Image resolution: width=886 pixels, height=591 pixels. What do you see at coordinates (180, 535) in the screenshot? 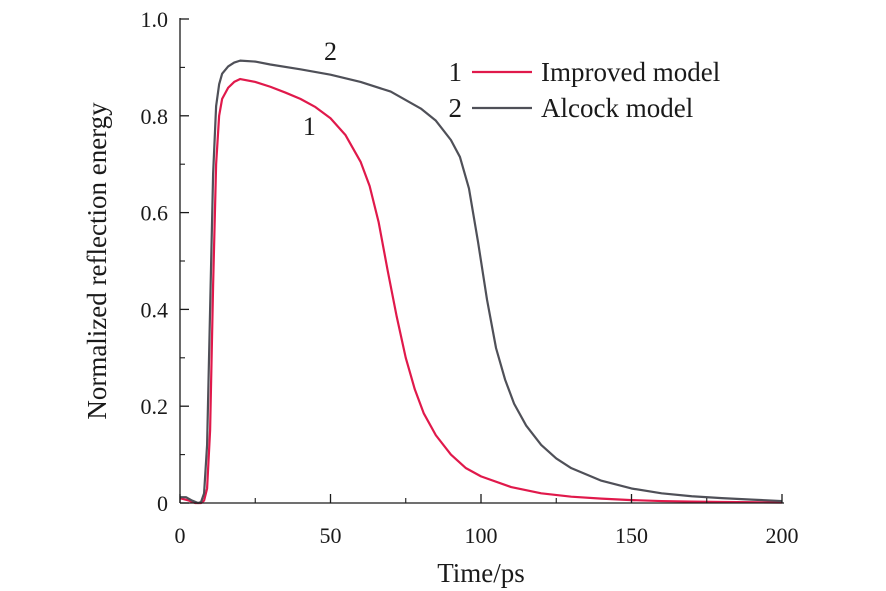
I see `x-tick-label: 0` at bounding box center [180, 535].